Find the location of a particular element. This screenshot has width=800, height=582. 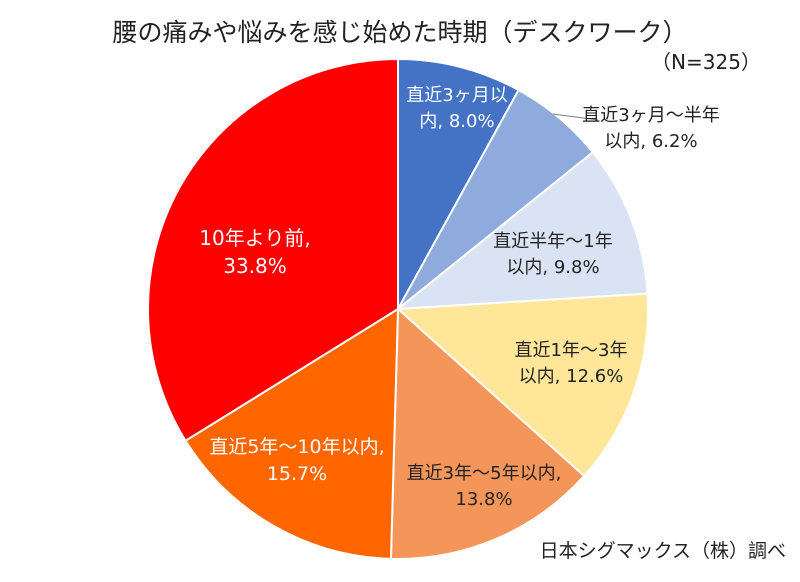

slice-data-label: 直近3ヶ月以 is located at coordinates (456, 95).